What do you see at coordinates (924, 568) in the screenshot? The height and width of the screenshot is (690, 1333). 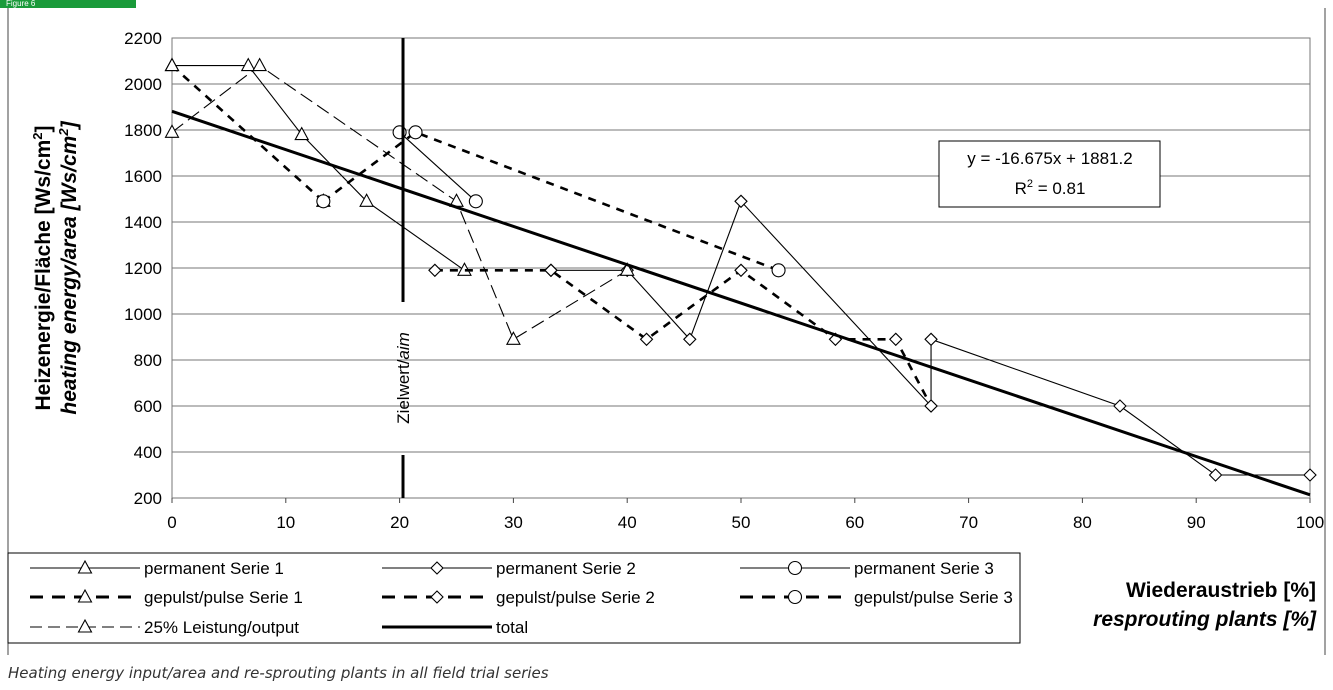 I see `legend-label: permanent Serie 3` at bounding box center [924, 568].